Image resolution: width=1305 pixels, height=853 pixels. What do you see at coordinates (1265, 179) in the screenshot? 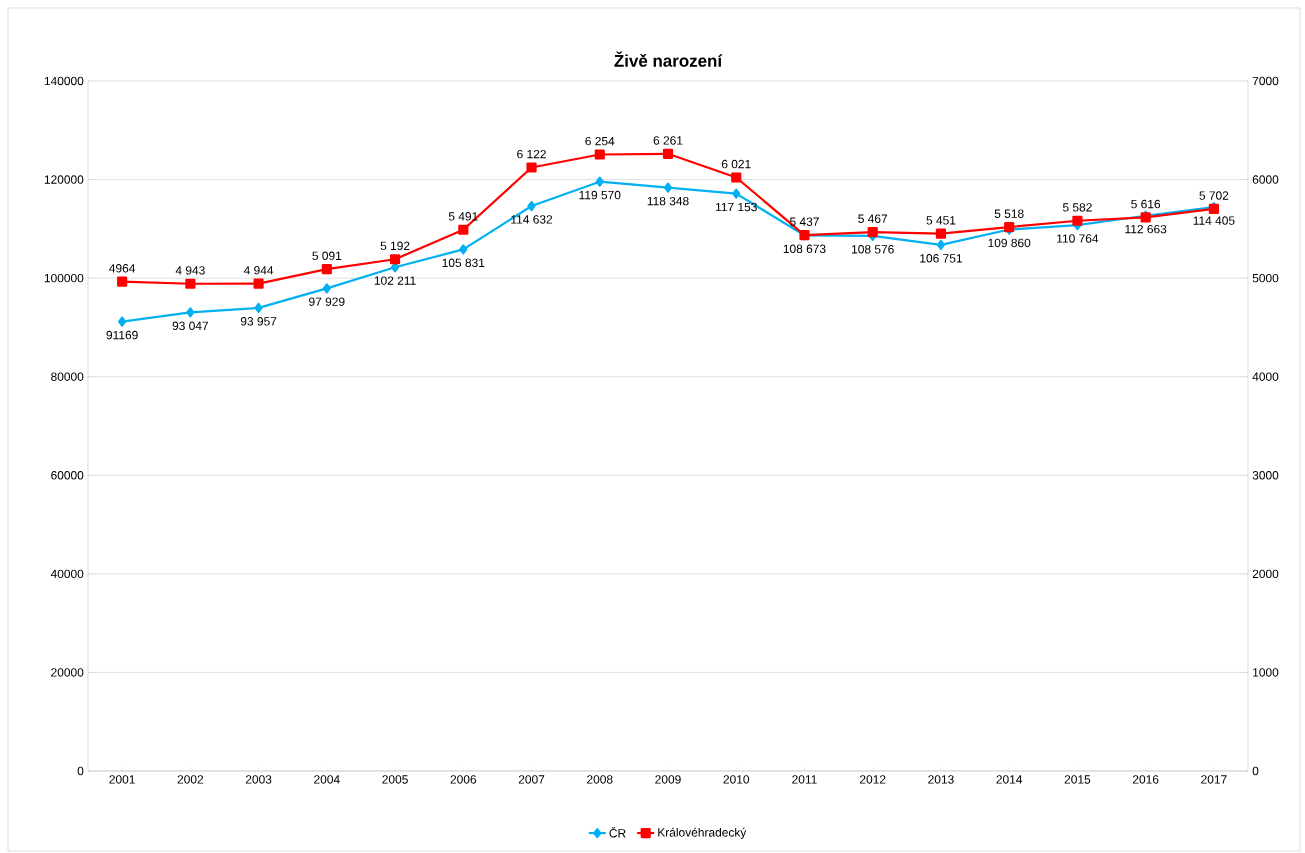
I see `y2-tick-label: 6000` at bounding box center [1265, 179].